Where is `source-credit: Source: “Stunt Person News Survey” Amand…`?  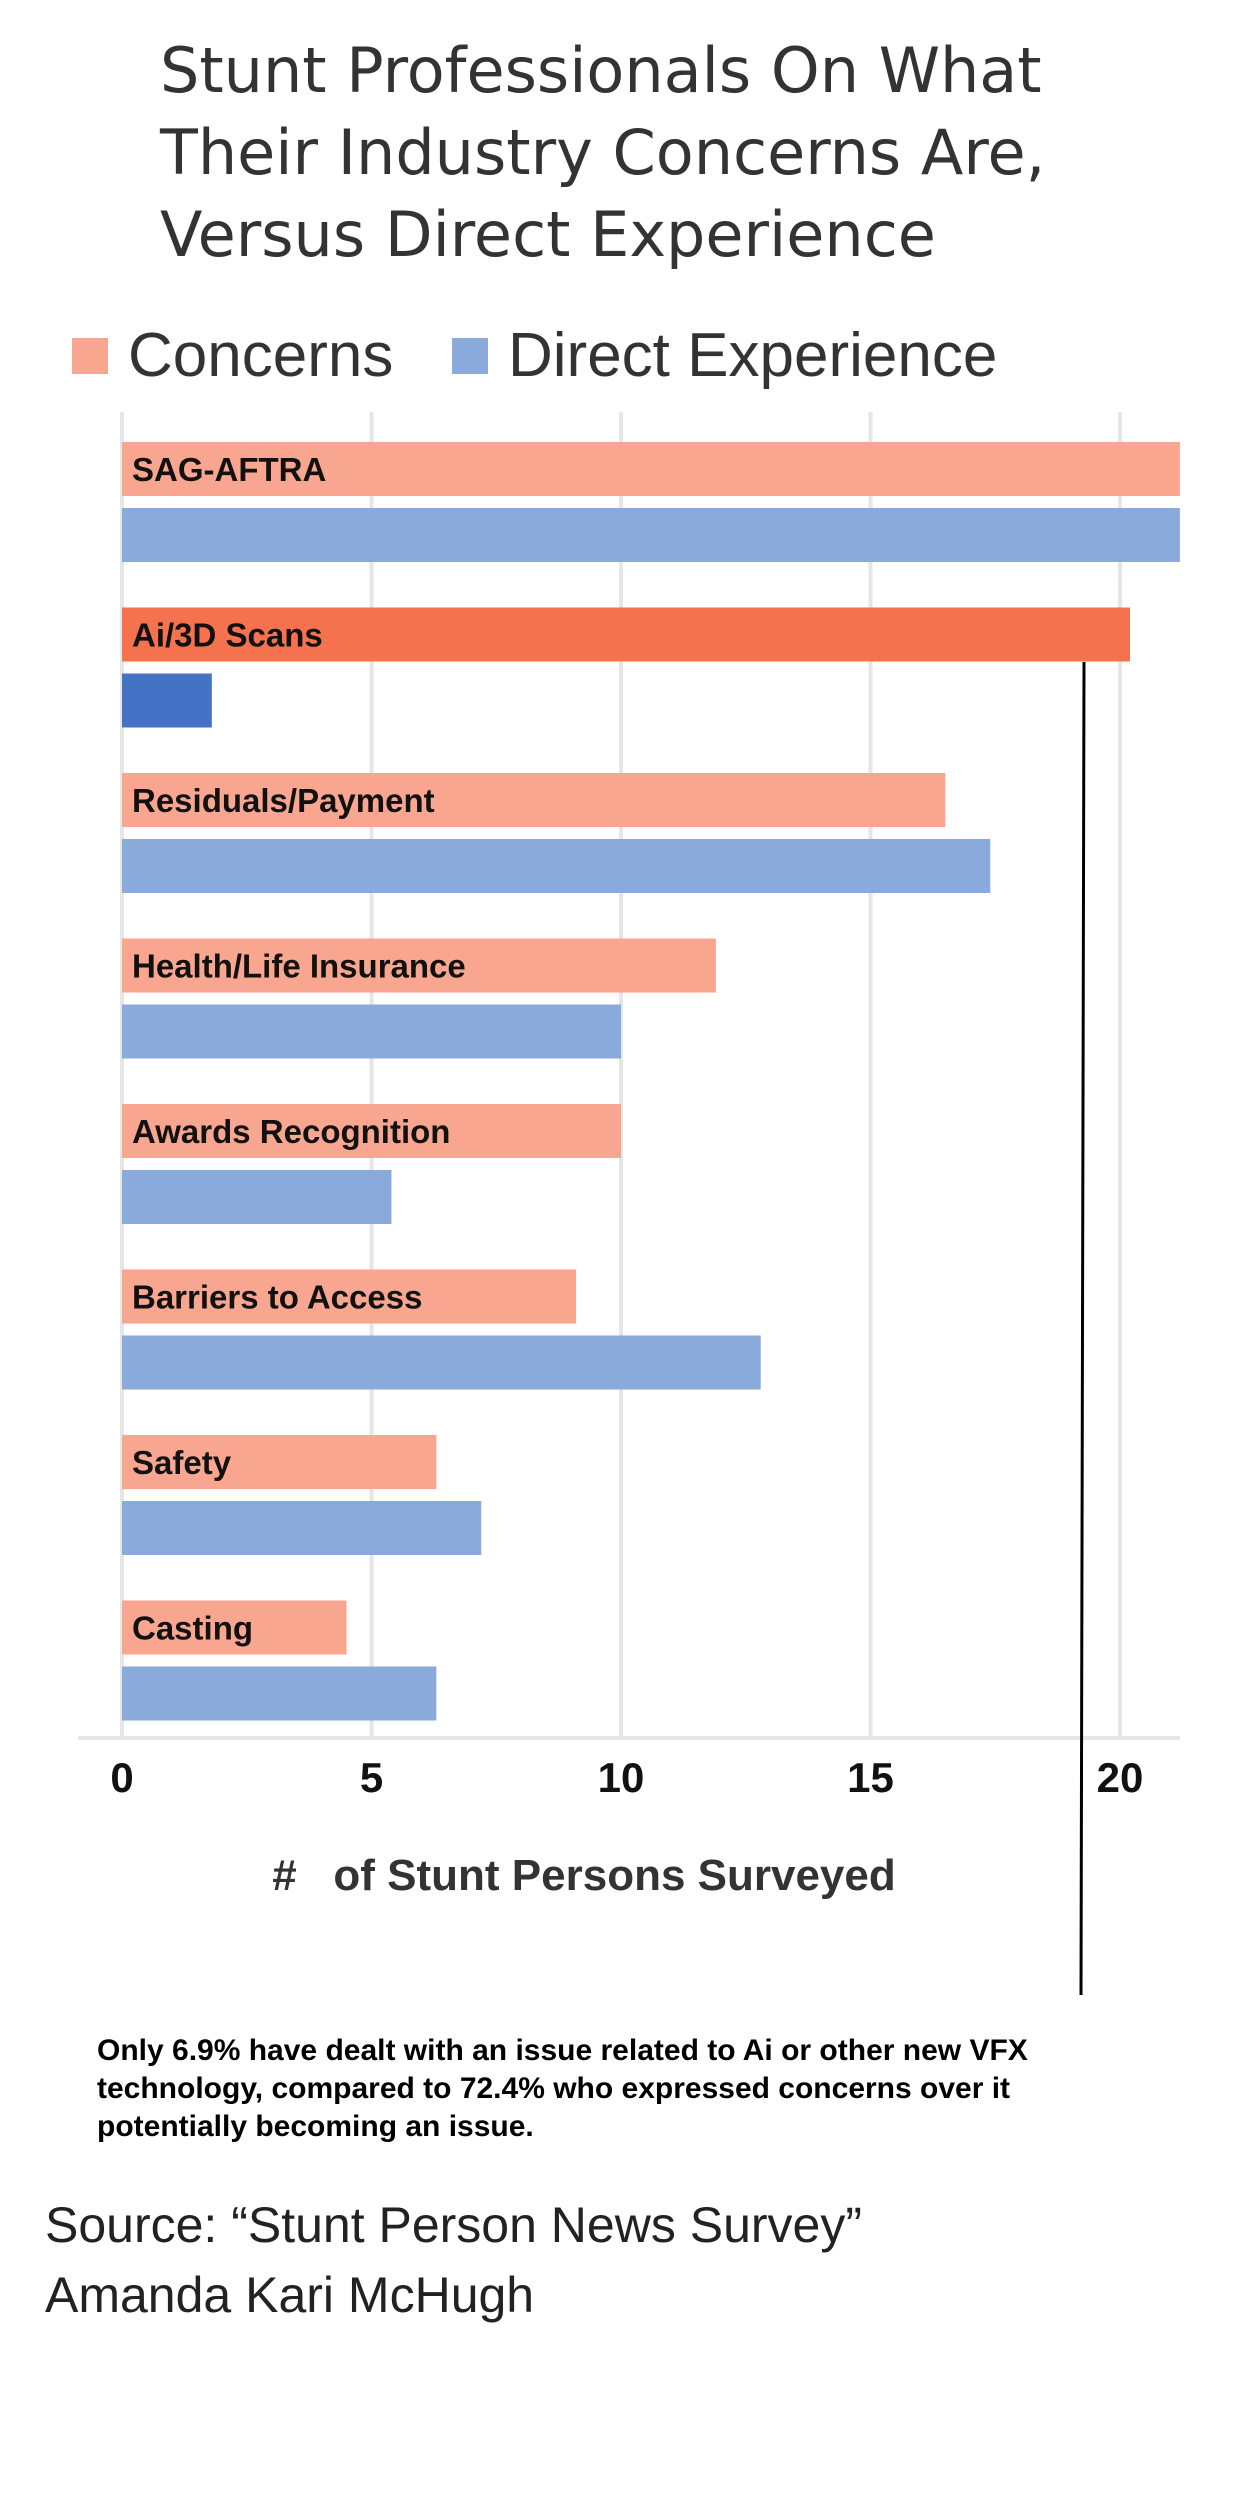
source-credit: Source: “Stunt Person News Survey” Amand… is located at coordinates (453, 2260).